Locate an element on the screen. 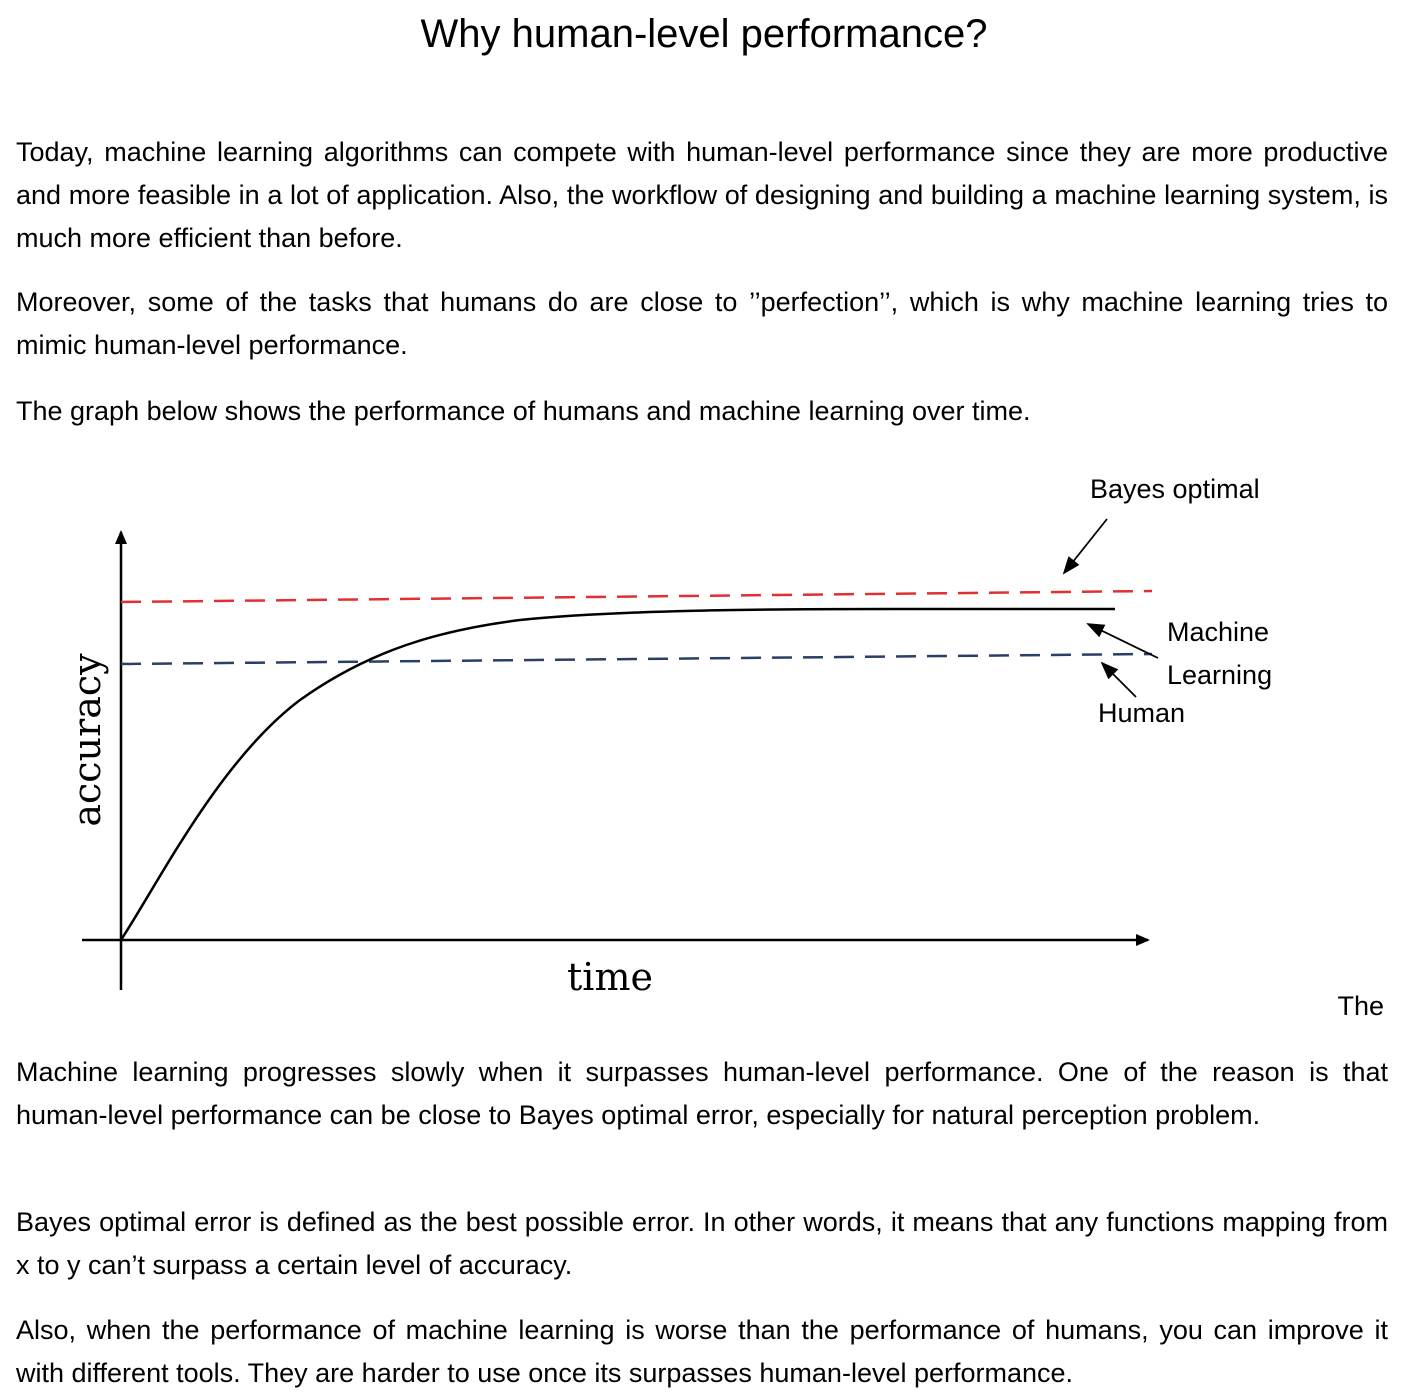 The height and width of the screenshot is (1396, 1408). x-axis-label: time is located at coordinates (610, 977).